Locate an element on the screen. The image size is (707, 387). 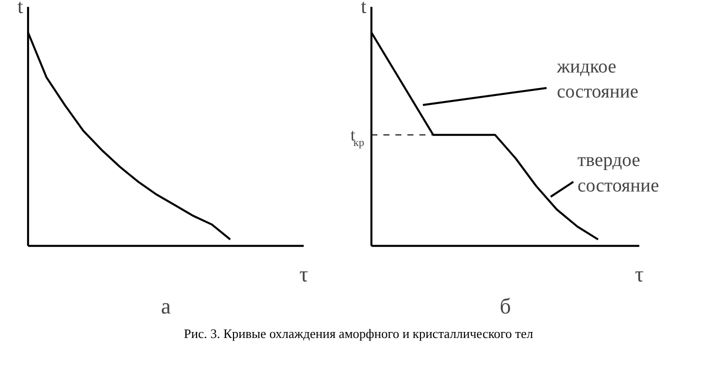
text: а is located at coordinates (166, 305).